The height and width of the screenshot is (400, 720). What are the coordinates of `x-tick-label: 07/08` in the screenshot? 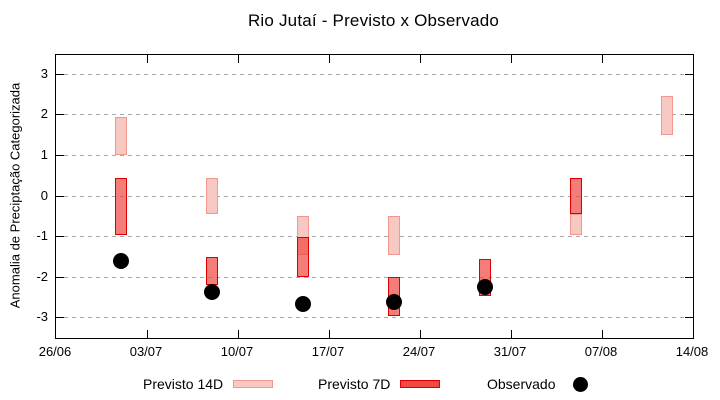 It's located at (601, 351).